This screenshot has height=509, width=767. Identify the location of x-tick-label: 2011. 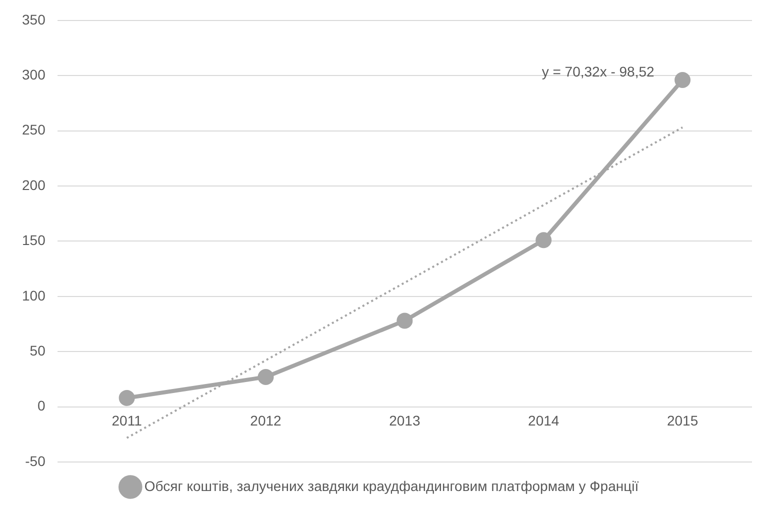
(127, 420).